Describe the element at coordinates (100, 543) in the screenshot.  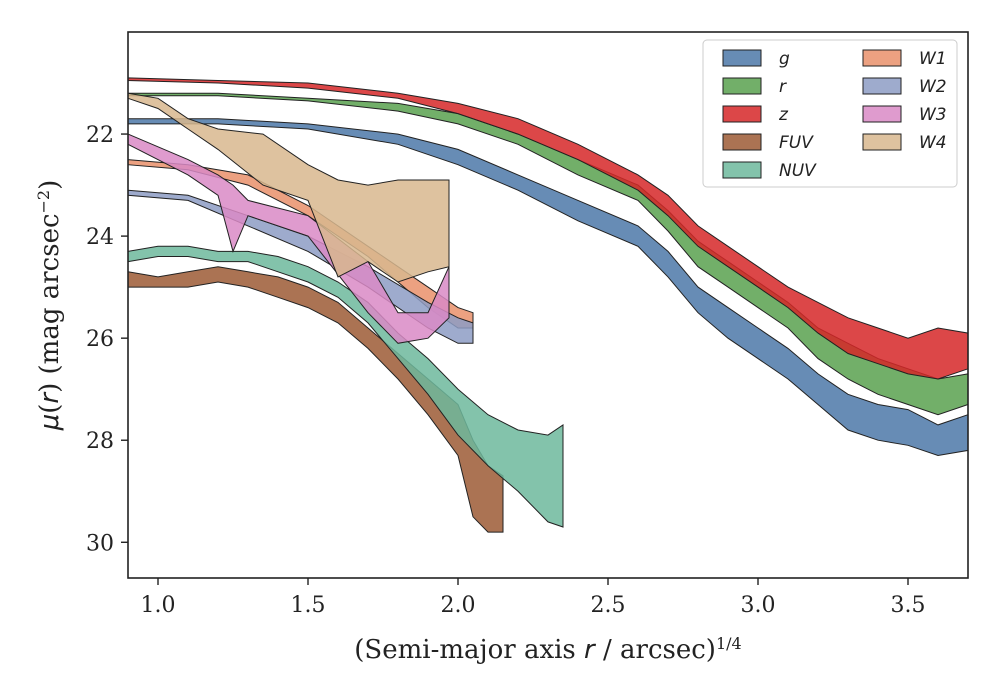
I see `y-tick-label: 30` at that location.